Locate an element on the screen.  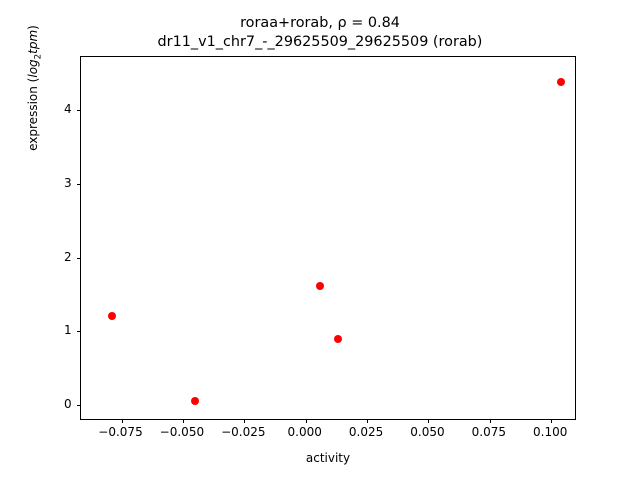
y-axis-label-subscript: 2 is located at coordinates (38, 56).